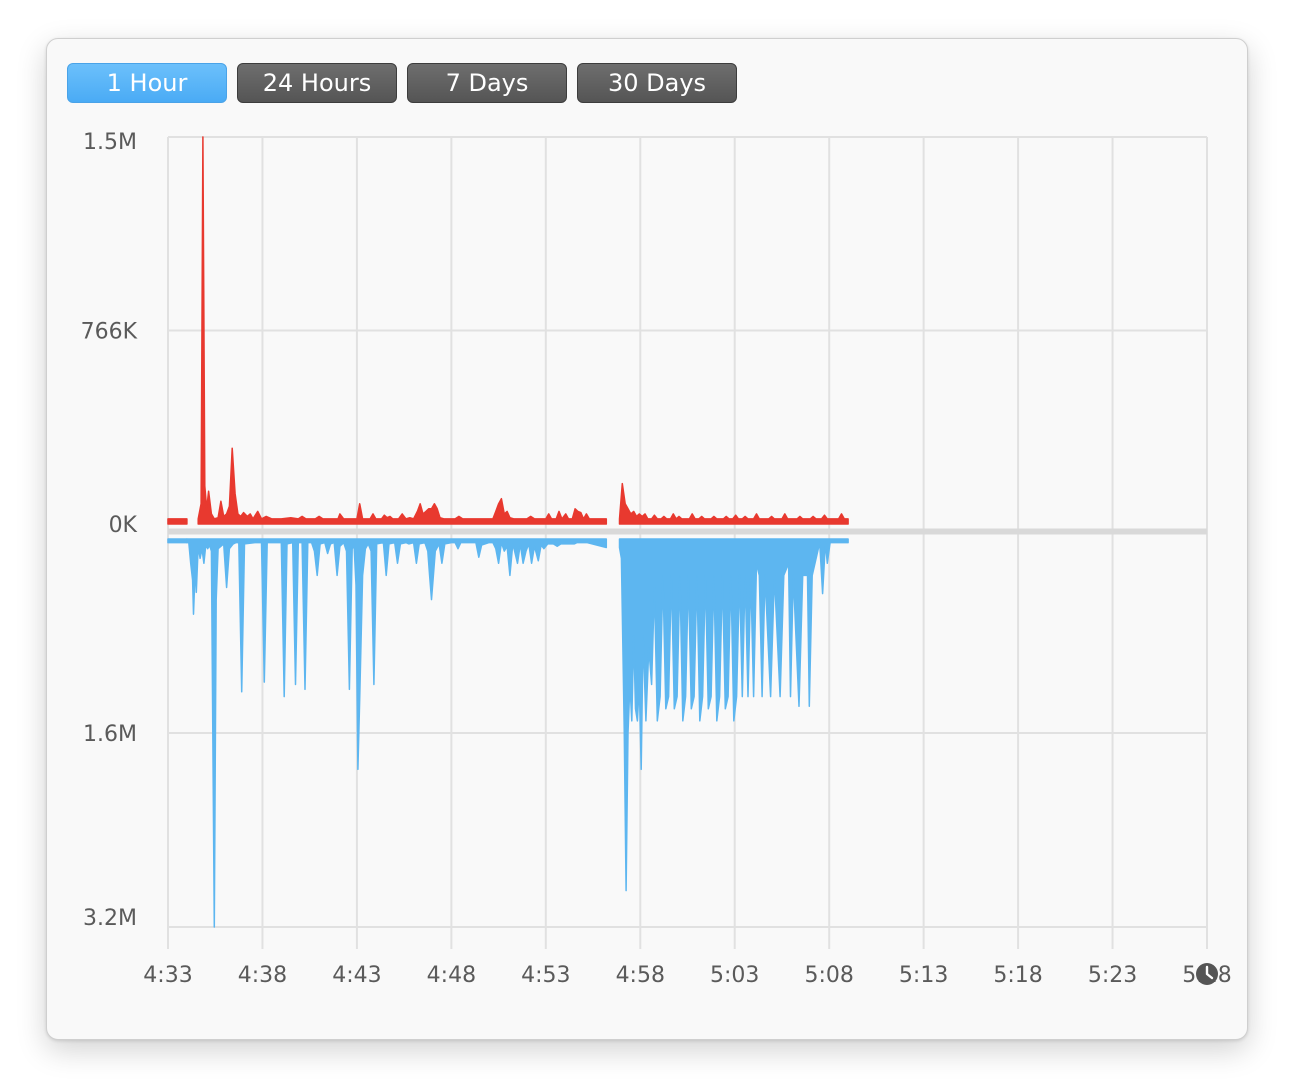 The width and height of the screenshot is (1292, 1092). I want to click on y-tick-lower-0: 1.6M, so click(110, 734).